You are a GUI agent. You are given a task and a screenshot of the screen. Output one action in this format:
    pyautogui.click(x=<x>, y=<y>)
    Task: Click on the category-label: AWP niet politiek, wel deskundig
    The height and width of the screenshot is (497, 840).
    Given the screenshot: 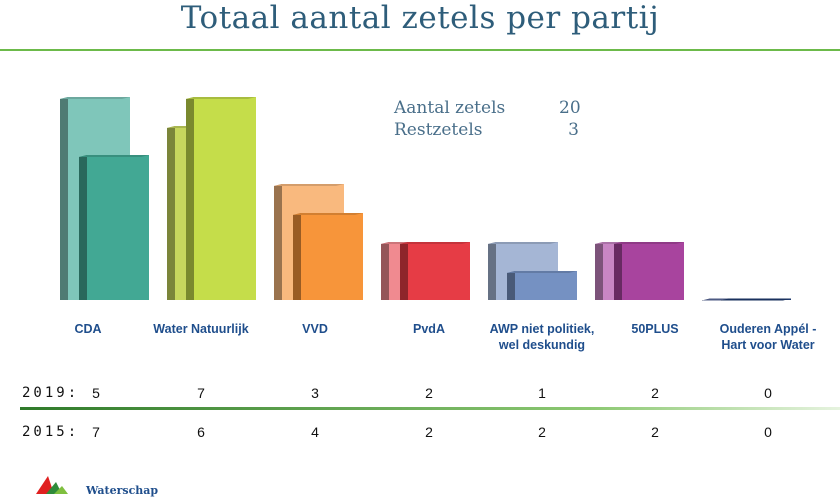 What is the action you would take?
    pyautogui.click(x=542, y=337)
    